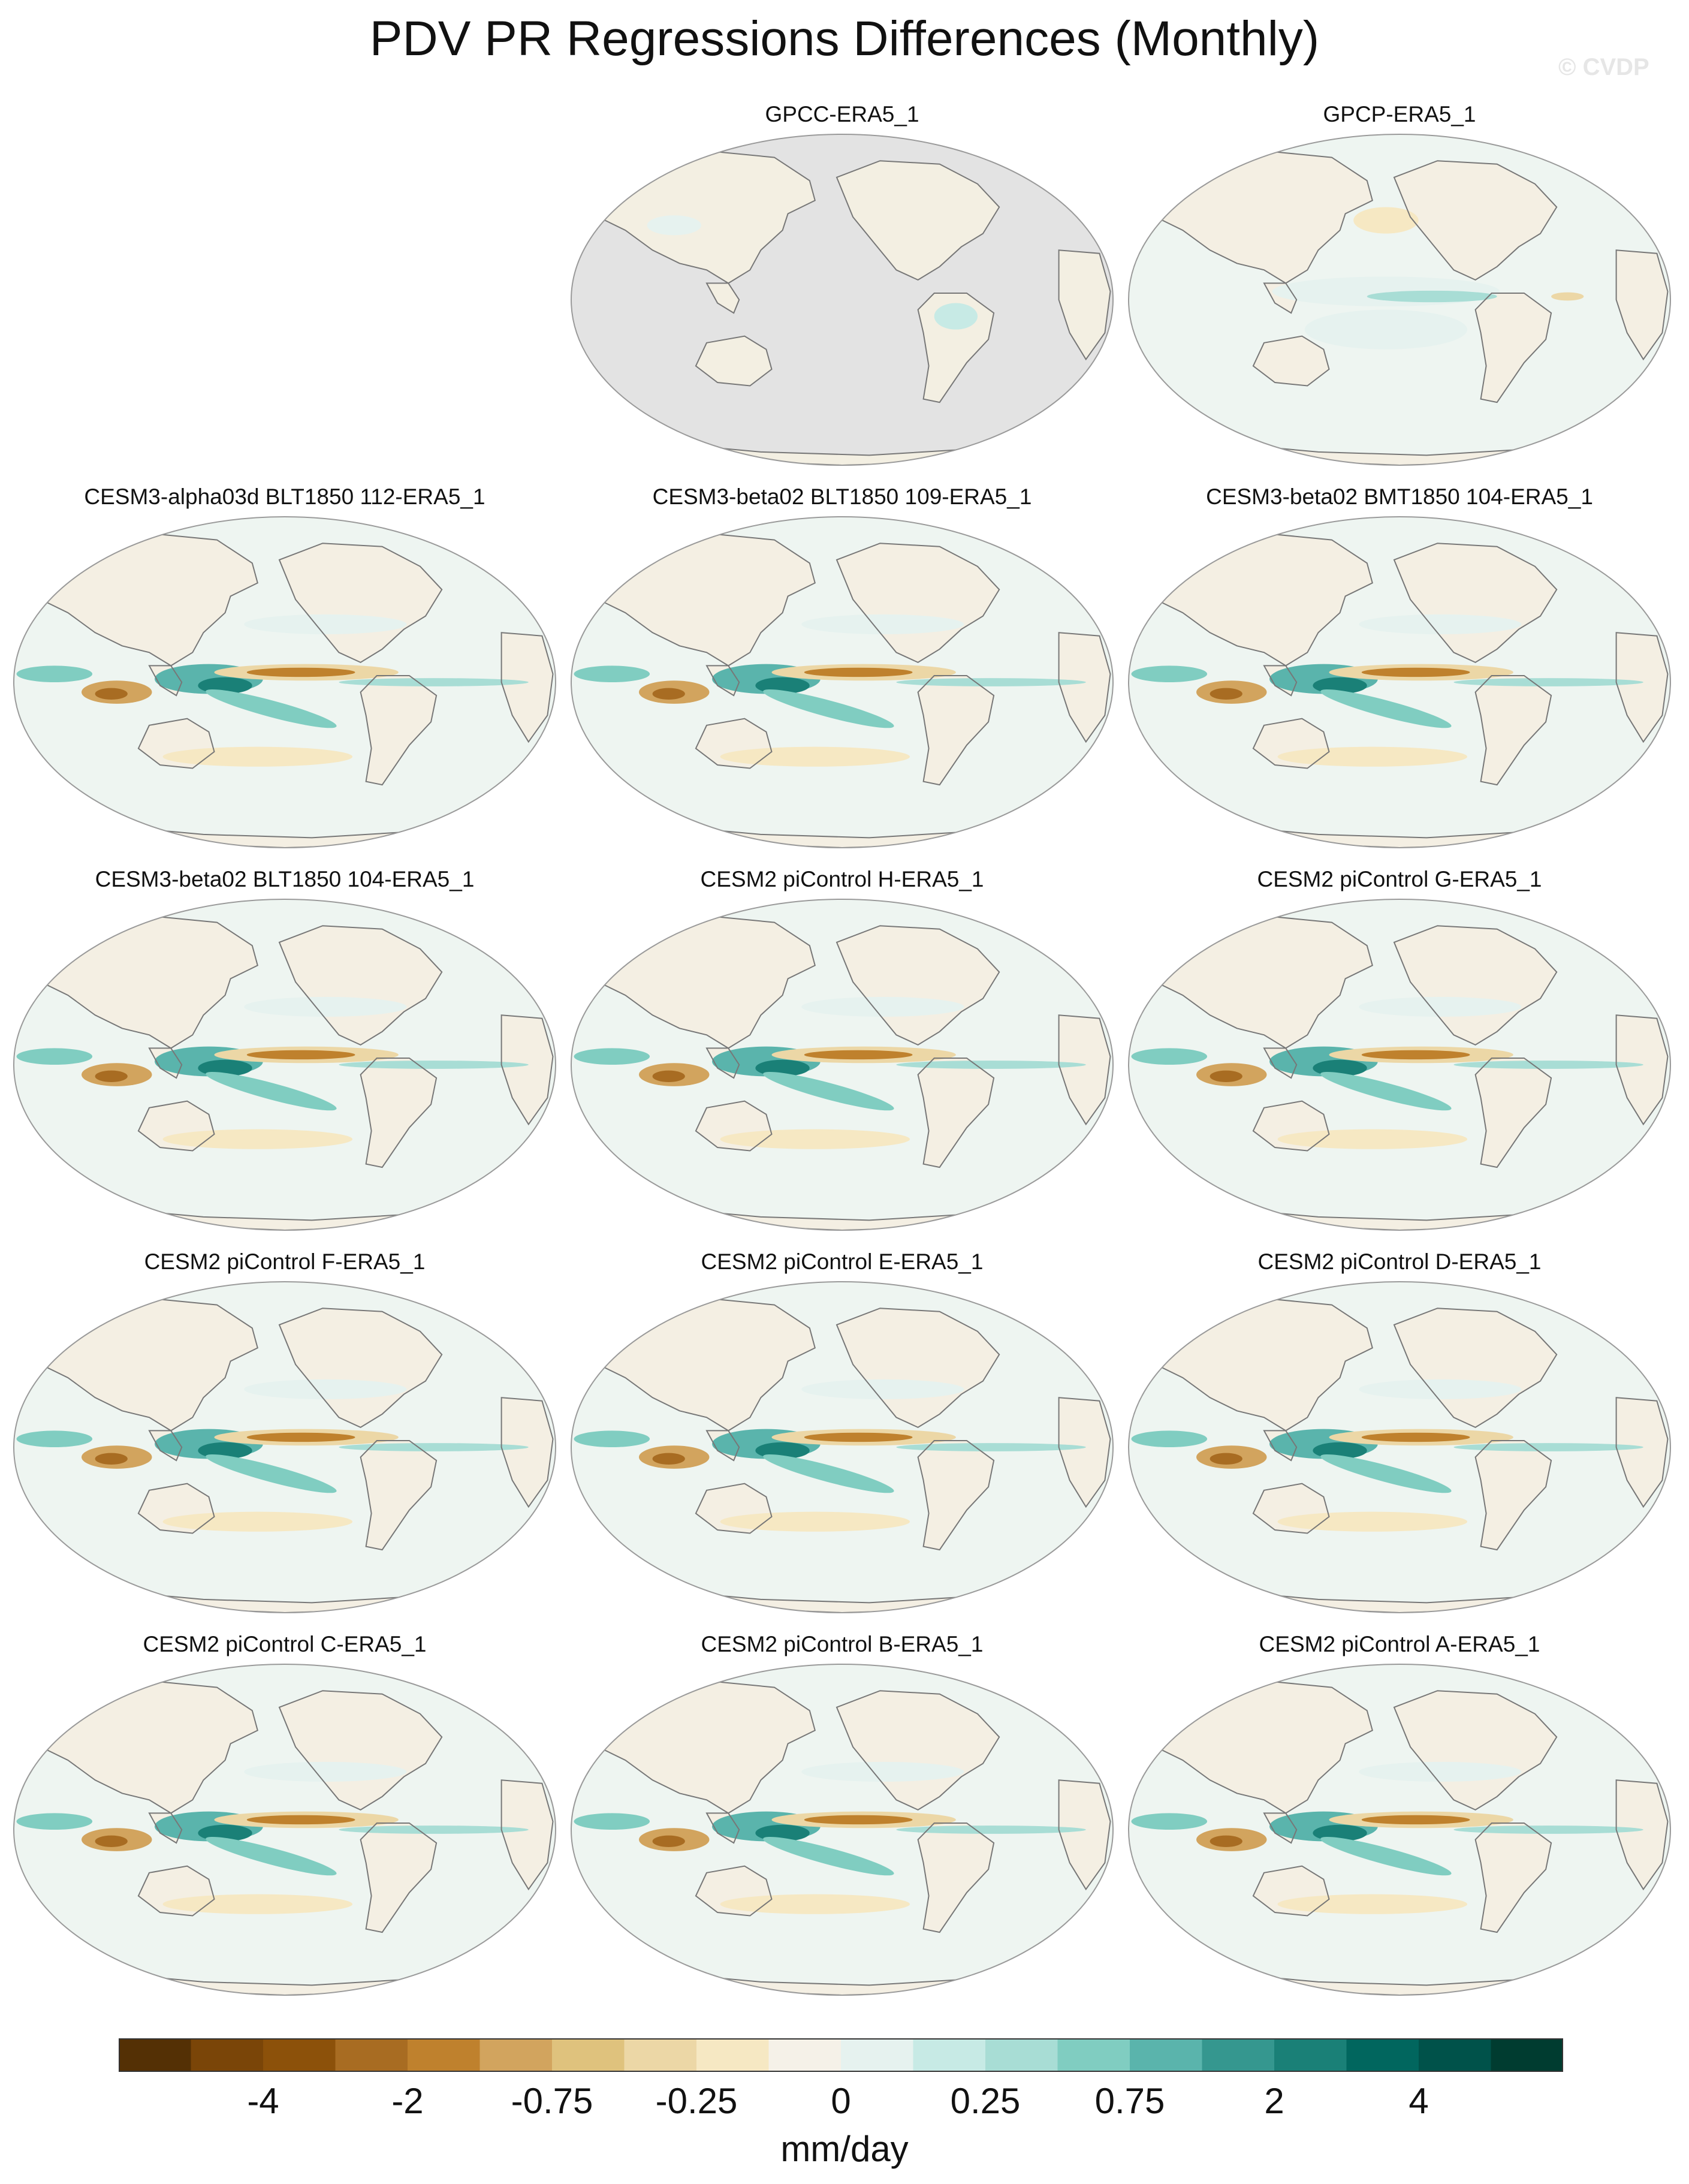 This screenshot has height=2184, width=1689. I want to click on colorbar-tick-label: 2, so click(1274, 2101).